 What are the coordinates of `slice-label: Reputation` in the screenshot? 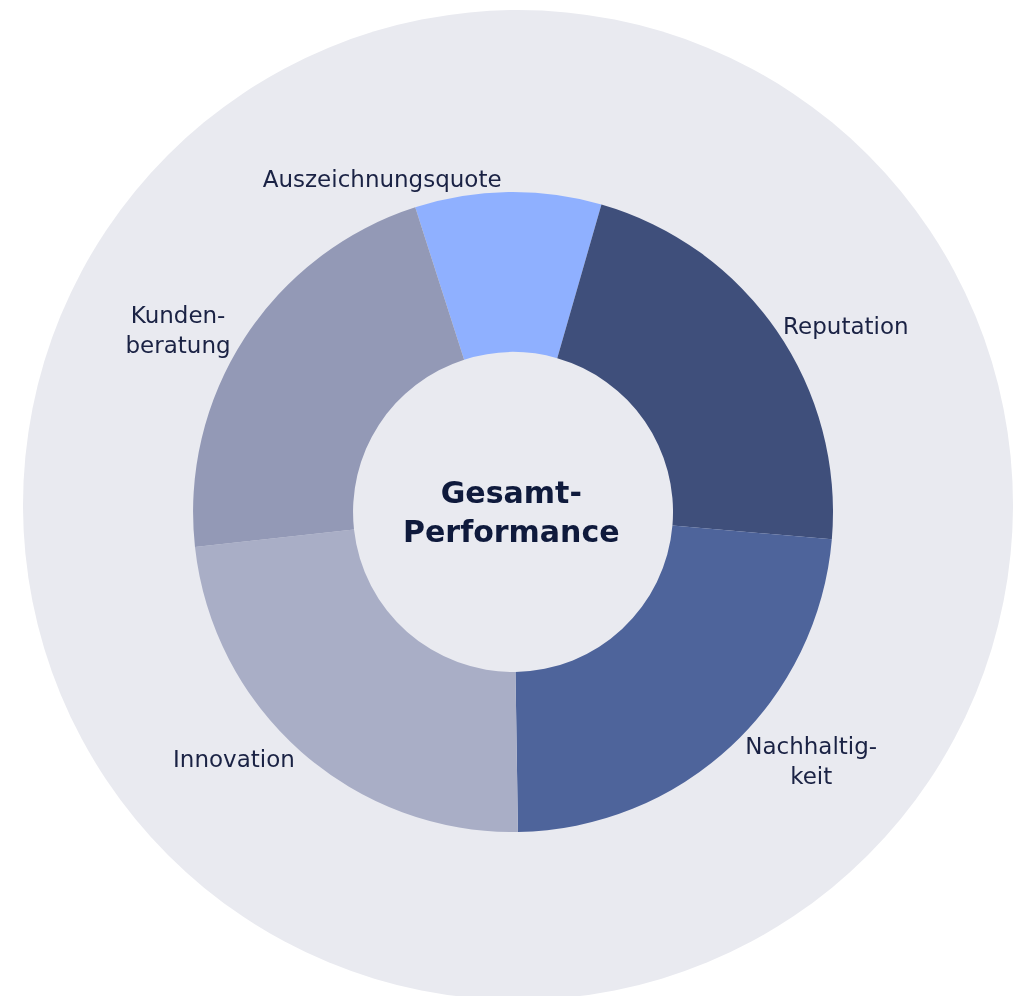 It's located at (846, 326).